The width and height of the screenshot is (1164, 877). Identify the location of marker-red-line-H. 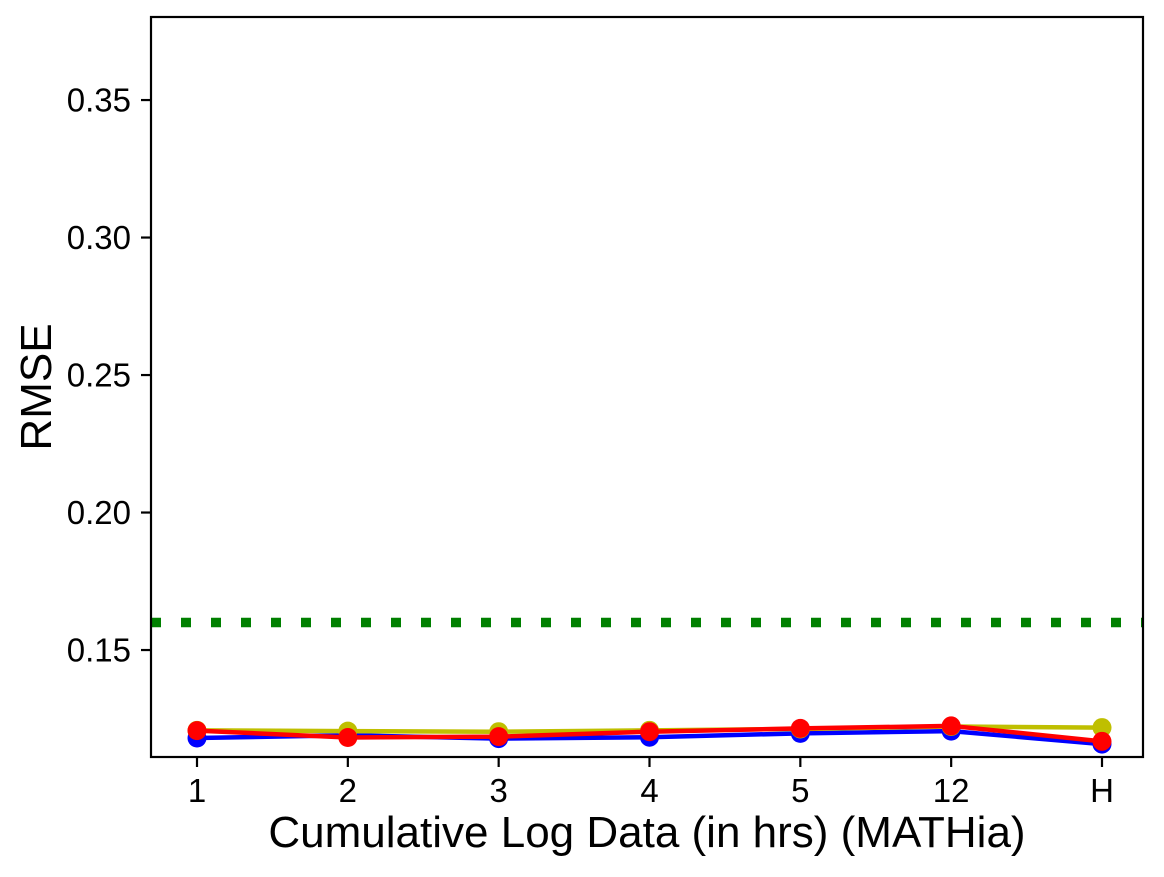
(1102, 741).